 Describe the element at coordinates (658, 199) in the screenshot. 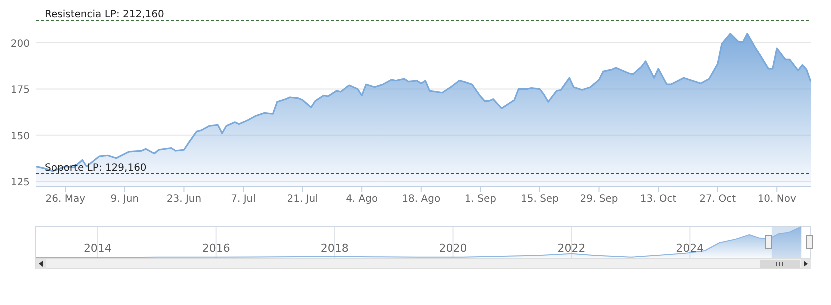

I see `x-tick-label: 13. Oct` at that location.